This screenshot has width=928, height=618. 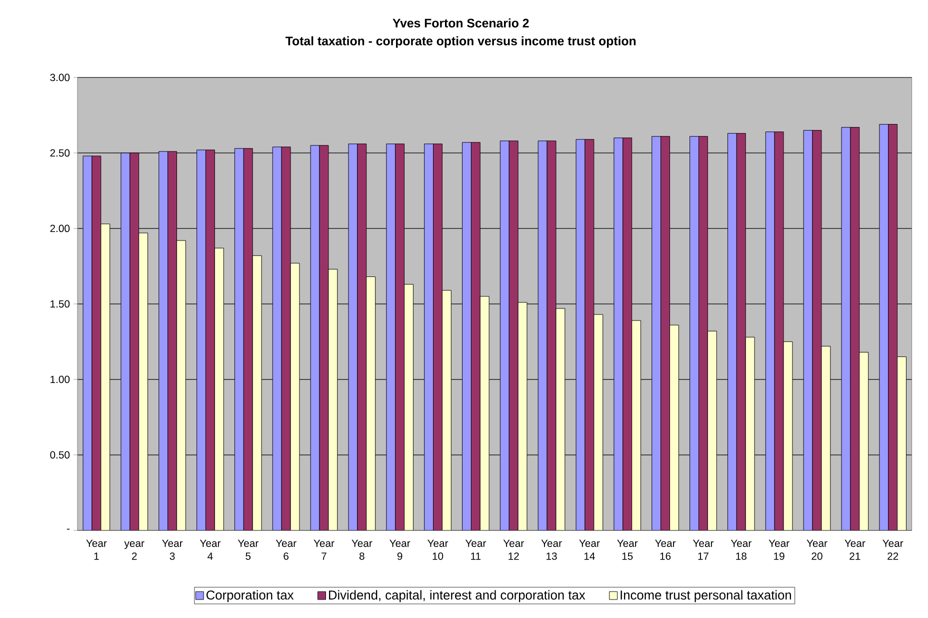 What do you see at coordinates (248, 550) in the screenshot?
I see `x-tick-label: Year 5` at bounding box center [248, 550].